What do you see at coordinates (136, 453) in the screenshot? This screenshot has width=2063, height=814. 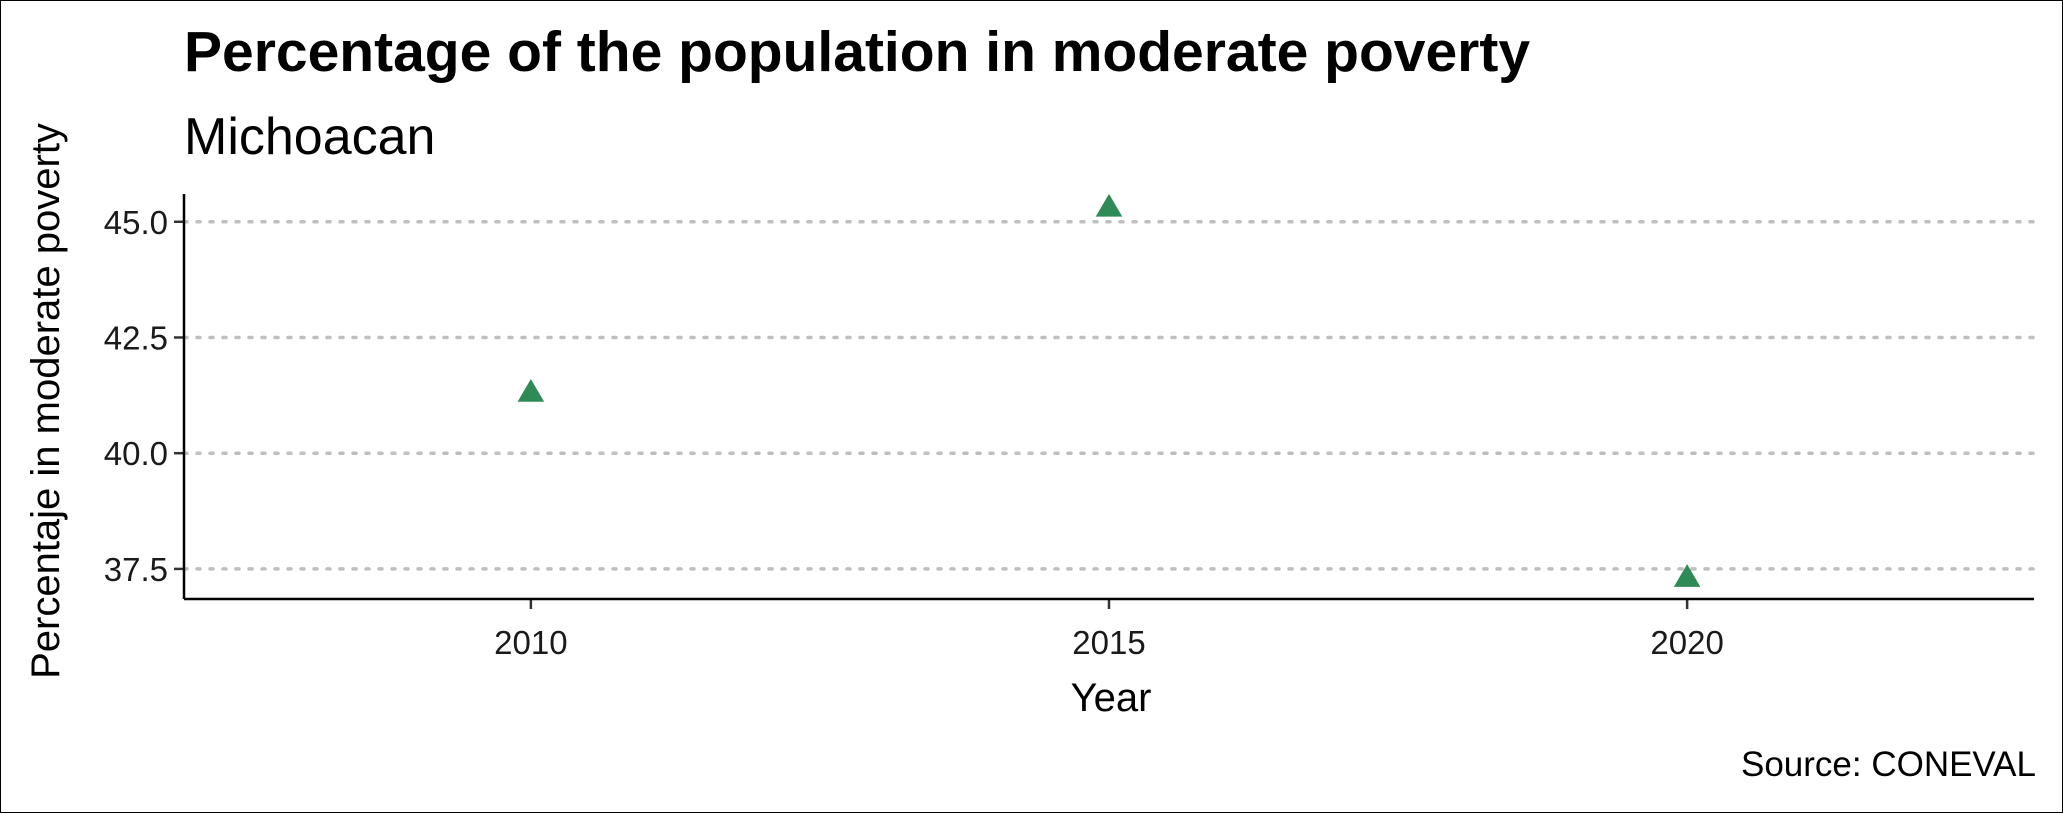 I see `y-tick-label: 40.0` at bounding box center [136, 453].